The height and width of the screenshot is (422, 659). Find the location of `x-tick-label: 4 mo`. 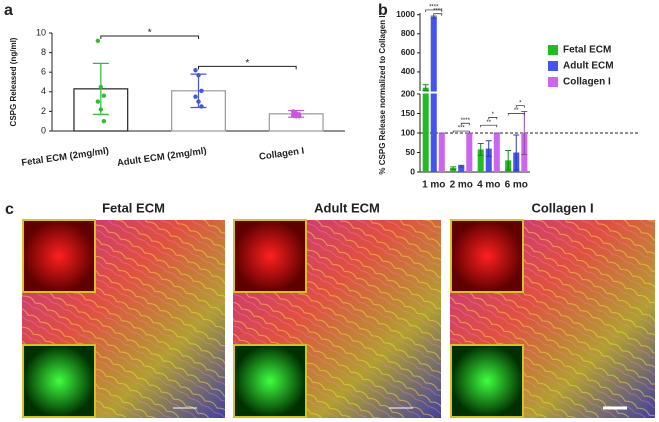

x-tick-label: 4 mo is located at coordinates (488, 185).